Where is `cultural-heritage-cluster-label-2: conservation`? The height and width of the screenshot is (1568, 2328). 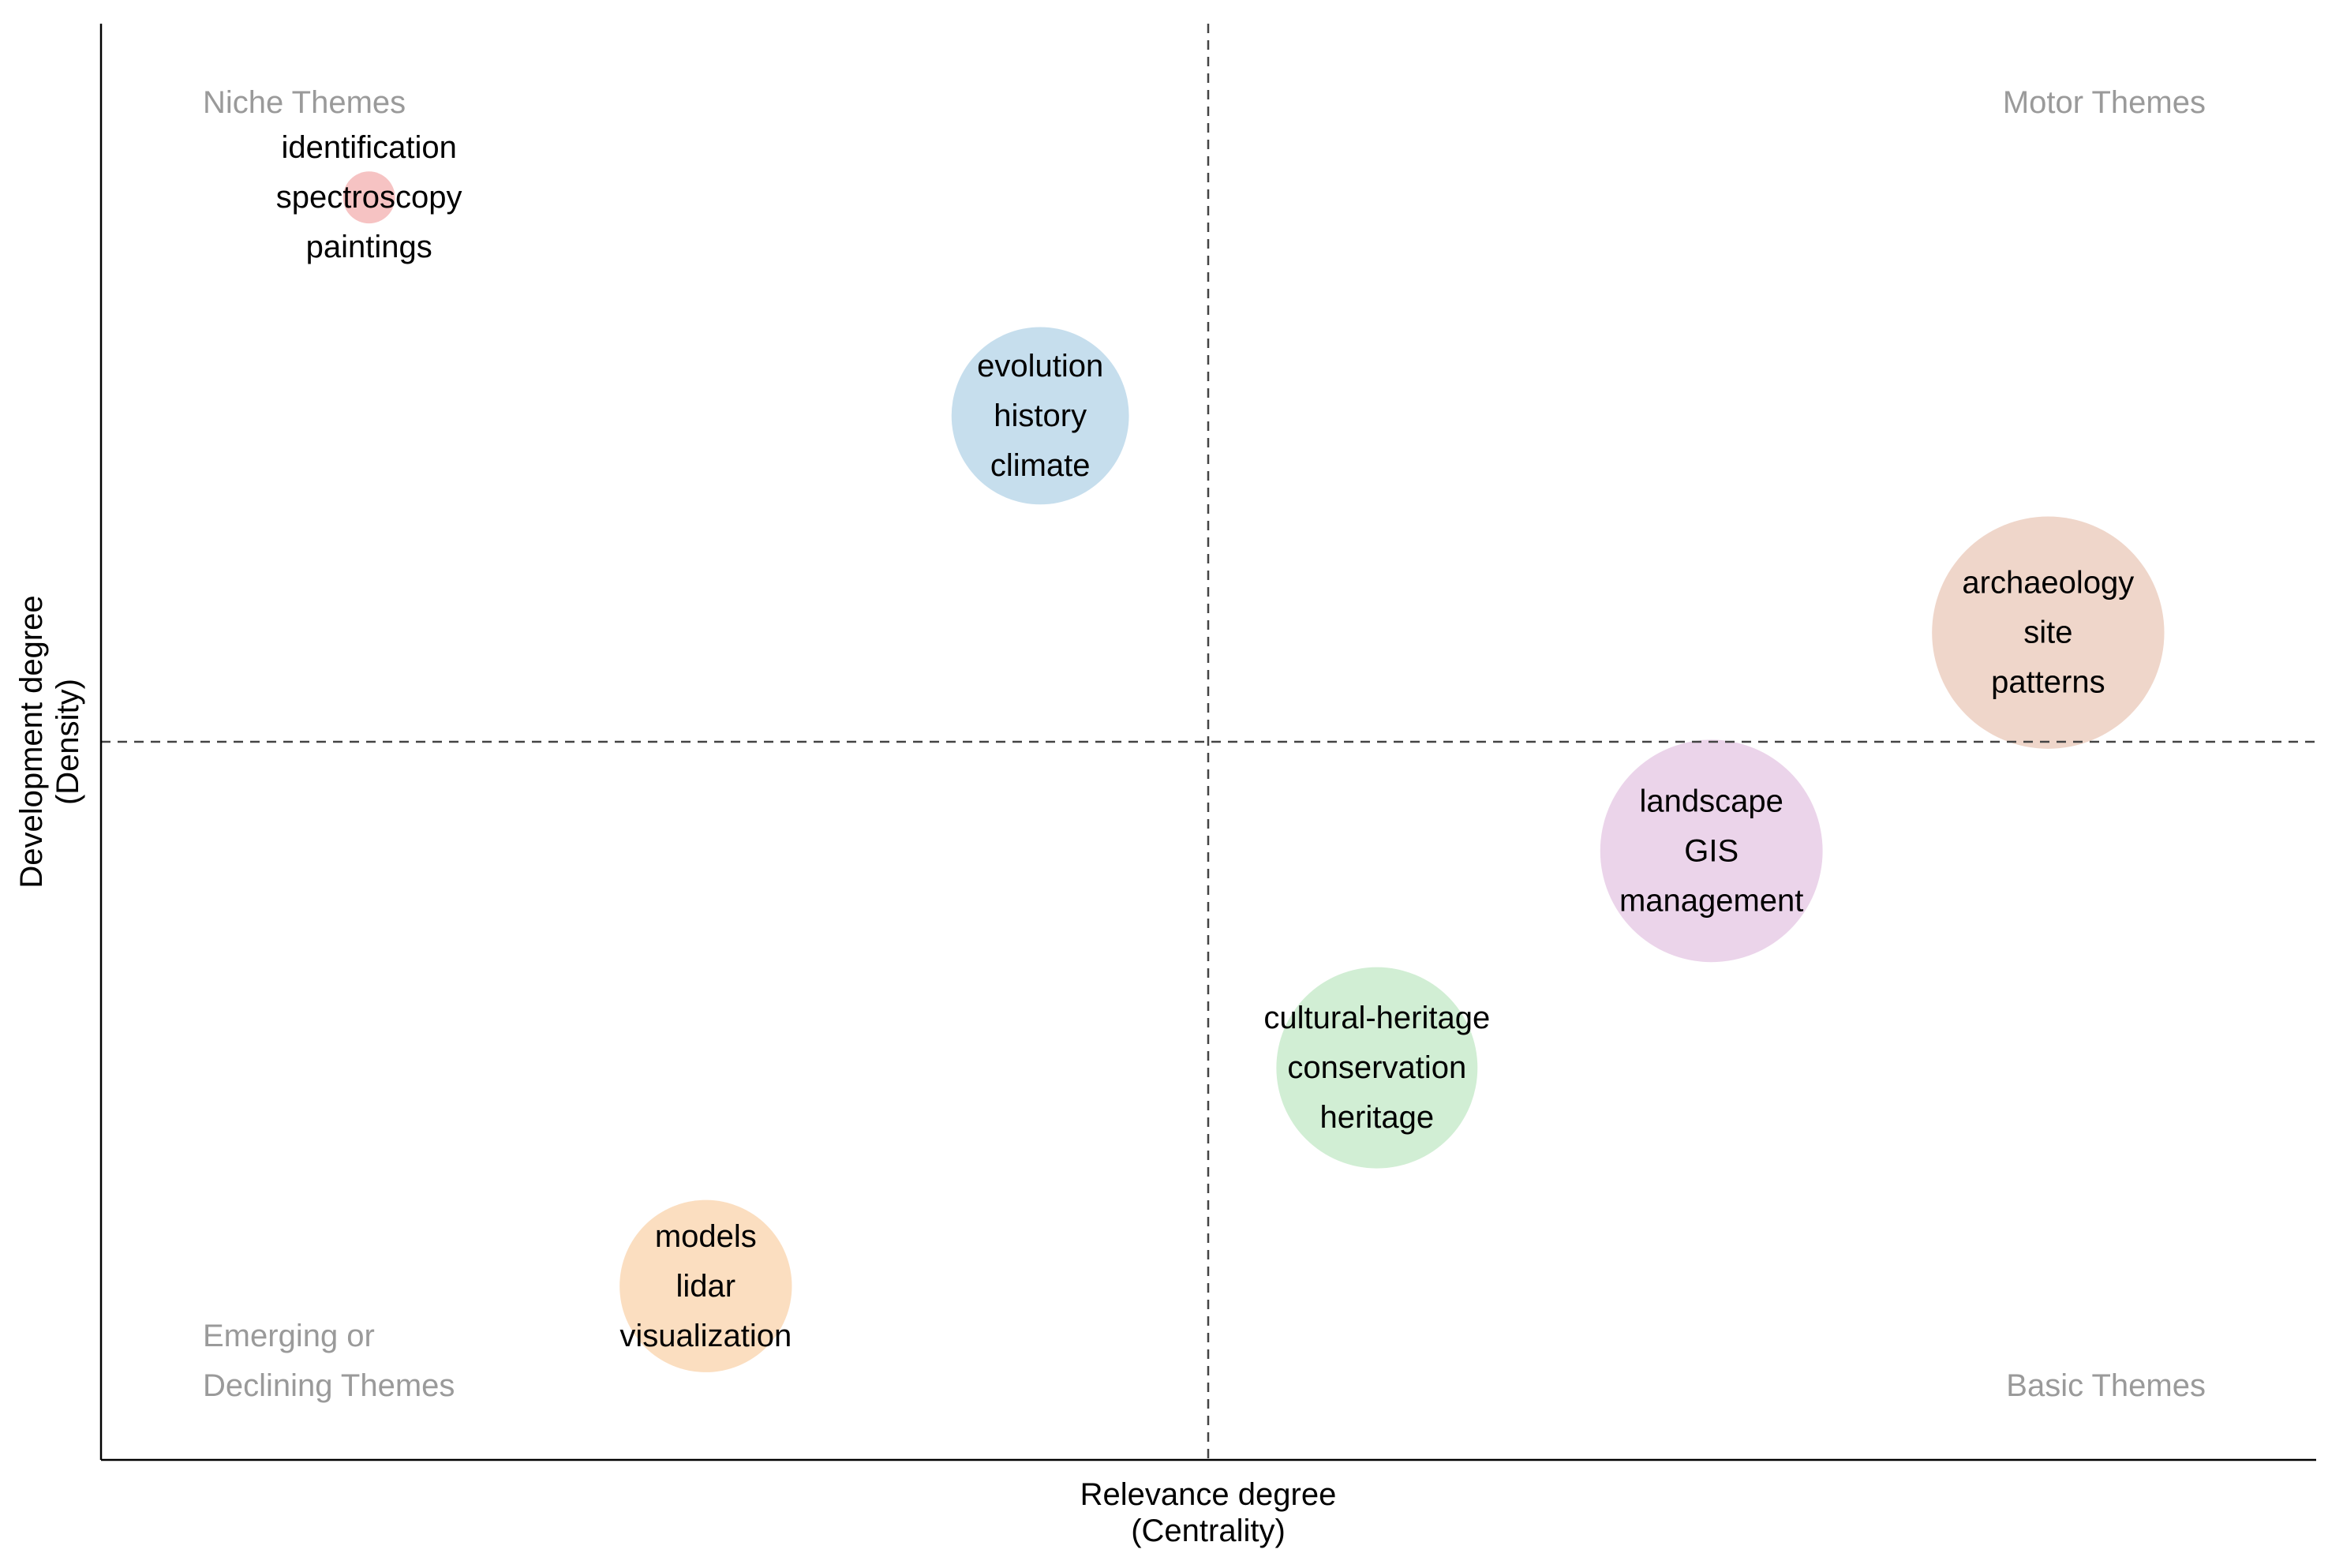
cultural-heritage-cluster-label-2: conservation is located at coordinates (1376, 1068).